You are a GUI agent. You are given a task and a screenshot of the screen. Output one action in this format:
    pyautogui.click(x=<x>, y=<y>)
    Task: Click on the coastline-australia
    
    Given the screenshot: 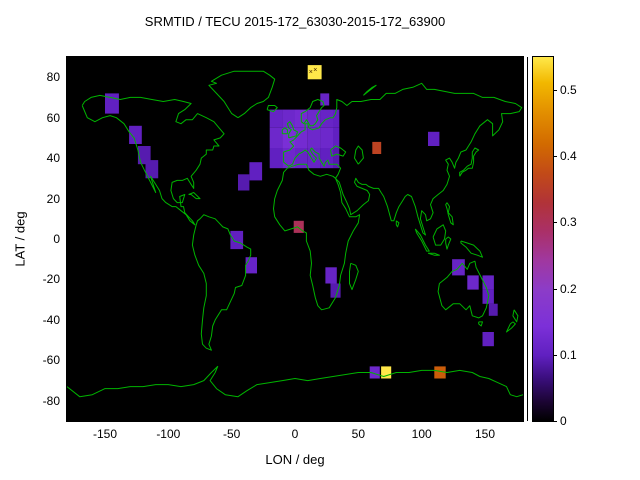 What is the action you would take?
    pyautogui.click(x=463, y=289)
    